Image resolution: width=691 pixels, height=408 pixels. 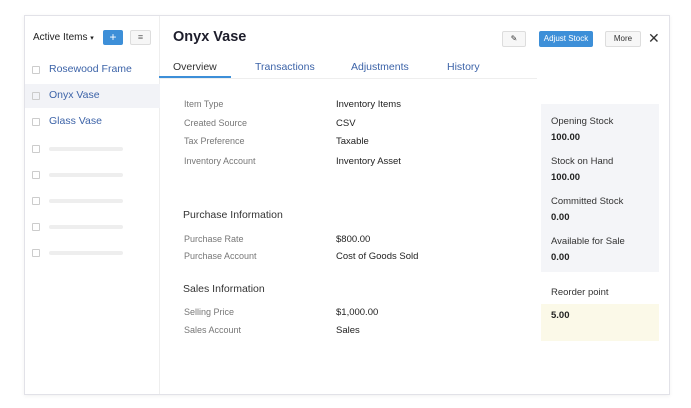 I want to click on section-title: Sales Information, so click(x=224, y=289).